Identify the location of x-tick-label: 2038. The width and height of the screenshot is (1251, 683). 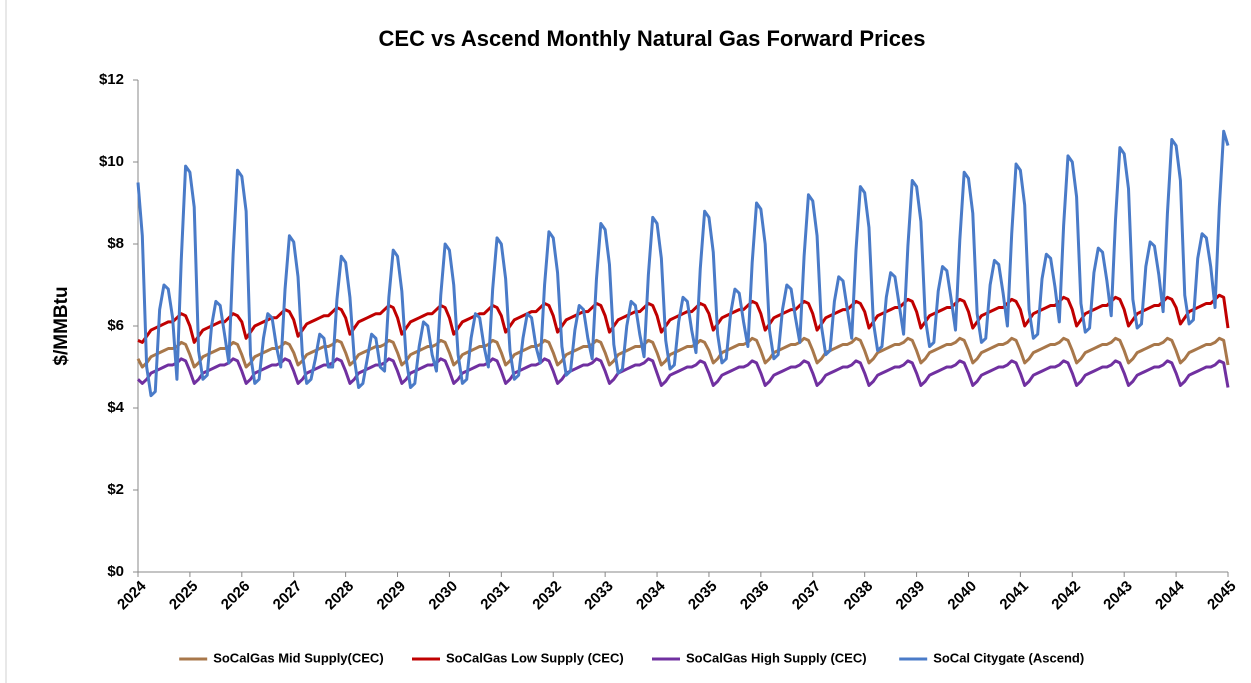
(859, 596).